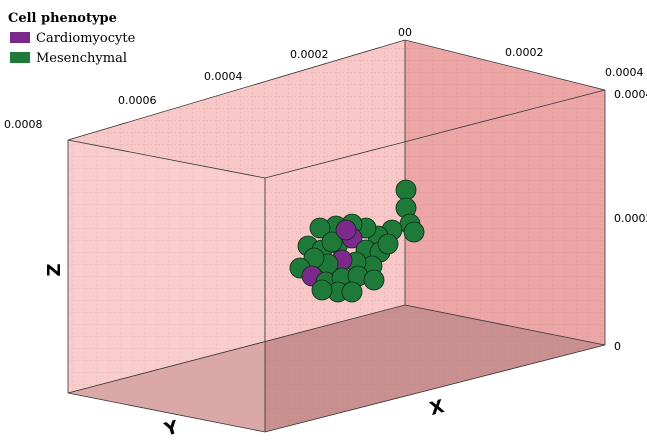 This screenshot has height=442, width=647. I want to click on cells, so click(357, 241).